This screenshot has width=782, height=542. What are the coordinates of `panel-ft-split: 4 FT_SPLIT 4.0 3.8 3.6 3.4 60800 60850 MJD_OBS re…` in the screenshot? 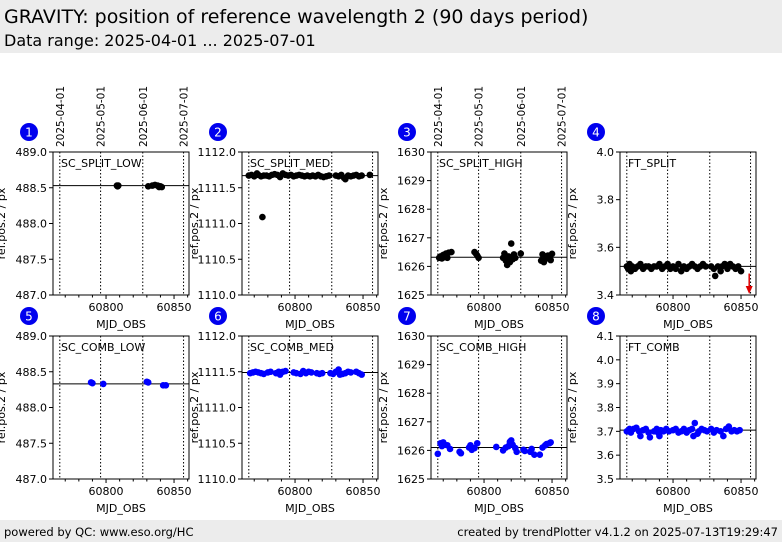 It's located at (662, 227).